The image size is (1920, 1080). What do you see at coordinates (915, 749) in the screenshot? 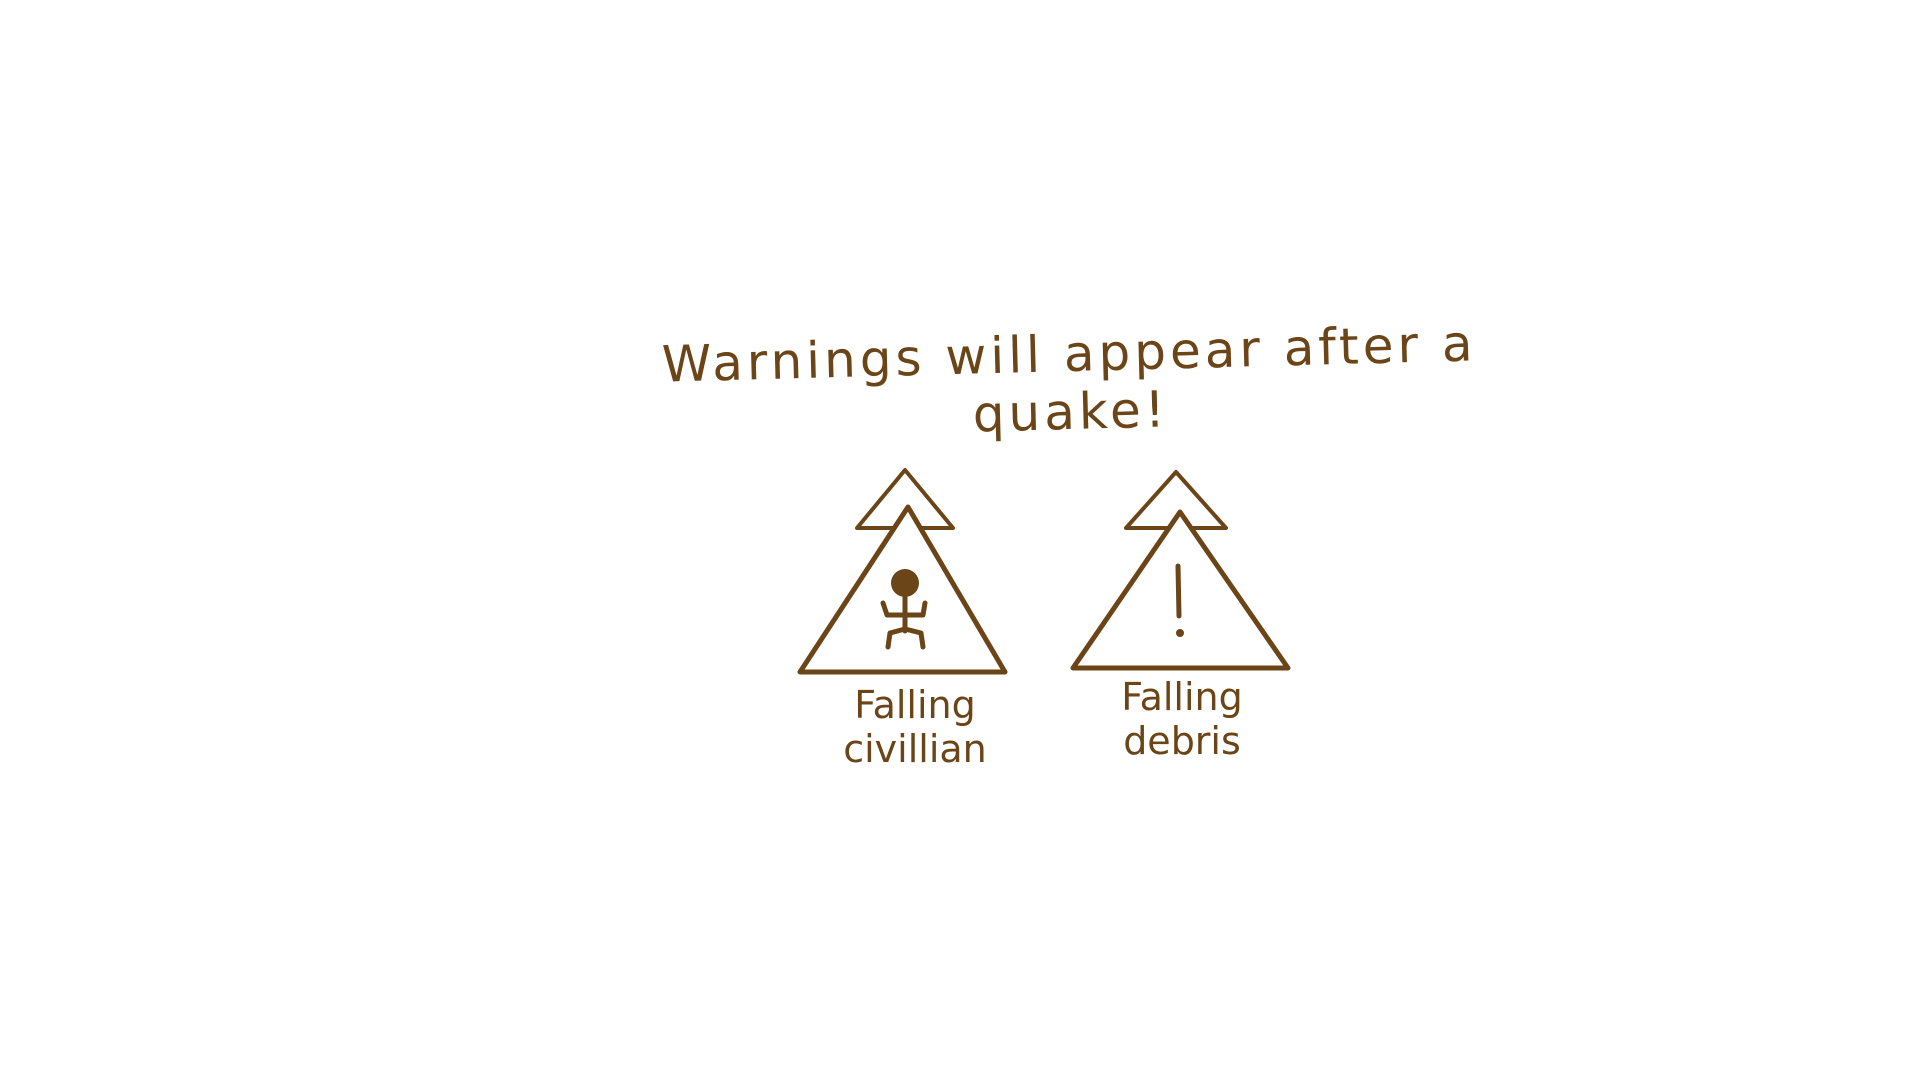
I see `warning-label-line2: civillian` at bounding box center [915, 749].